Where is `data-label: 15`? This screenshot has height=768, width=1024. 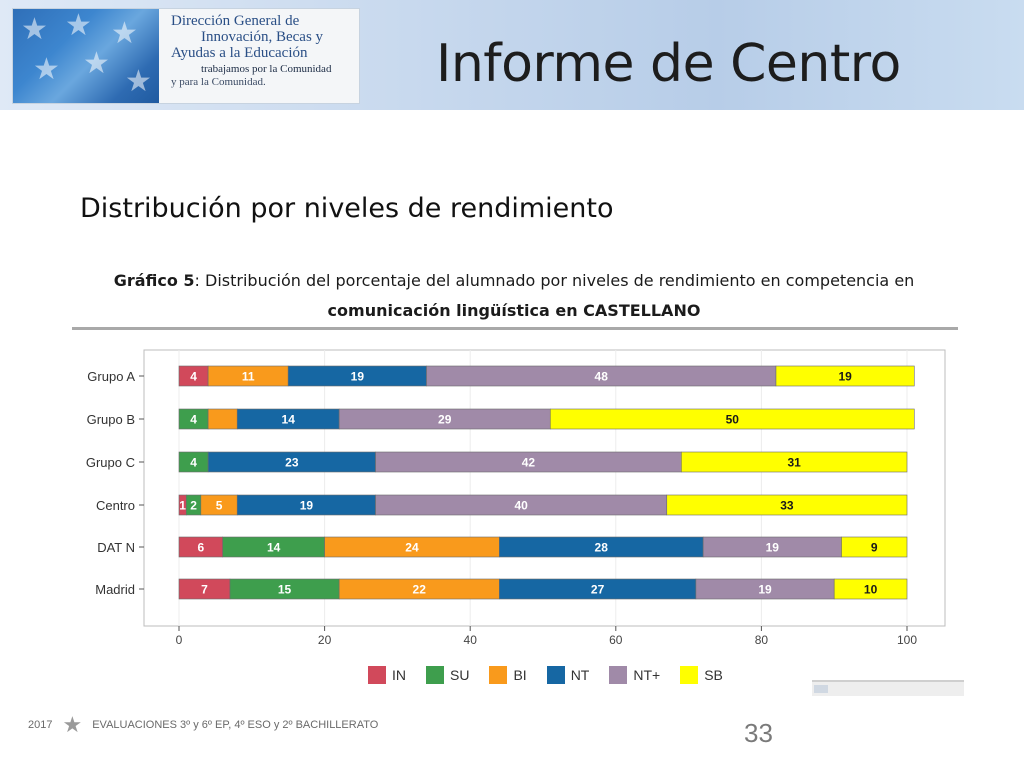 data-label: 15 is located at coordinates (285, 590).